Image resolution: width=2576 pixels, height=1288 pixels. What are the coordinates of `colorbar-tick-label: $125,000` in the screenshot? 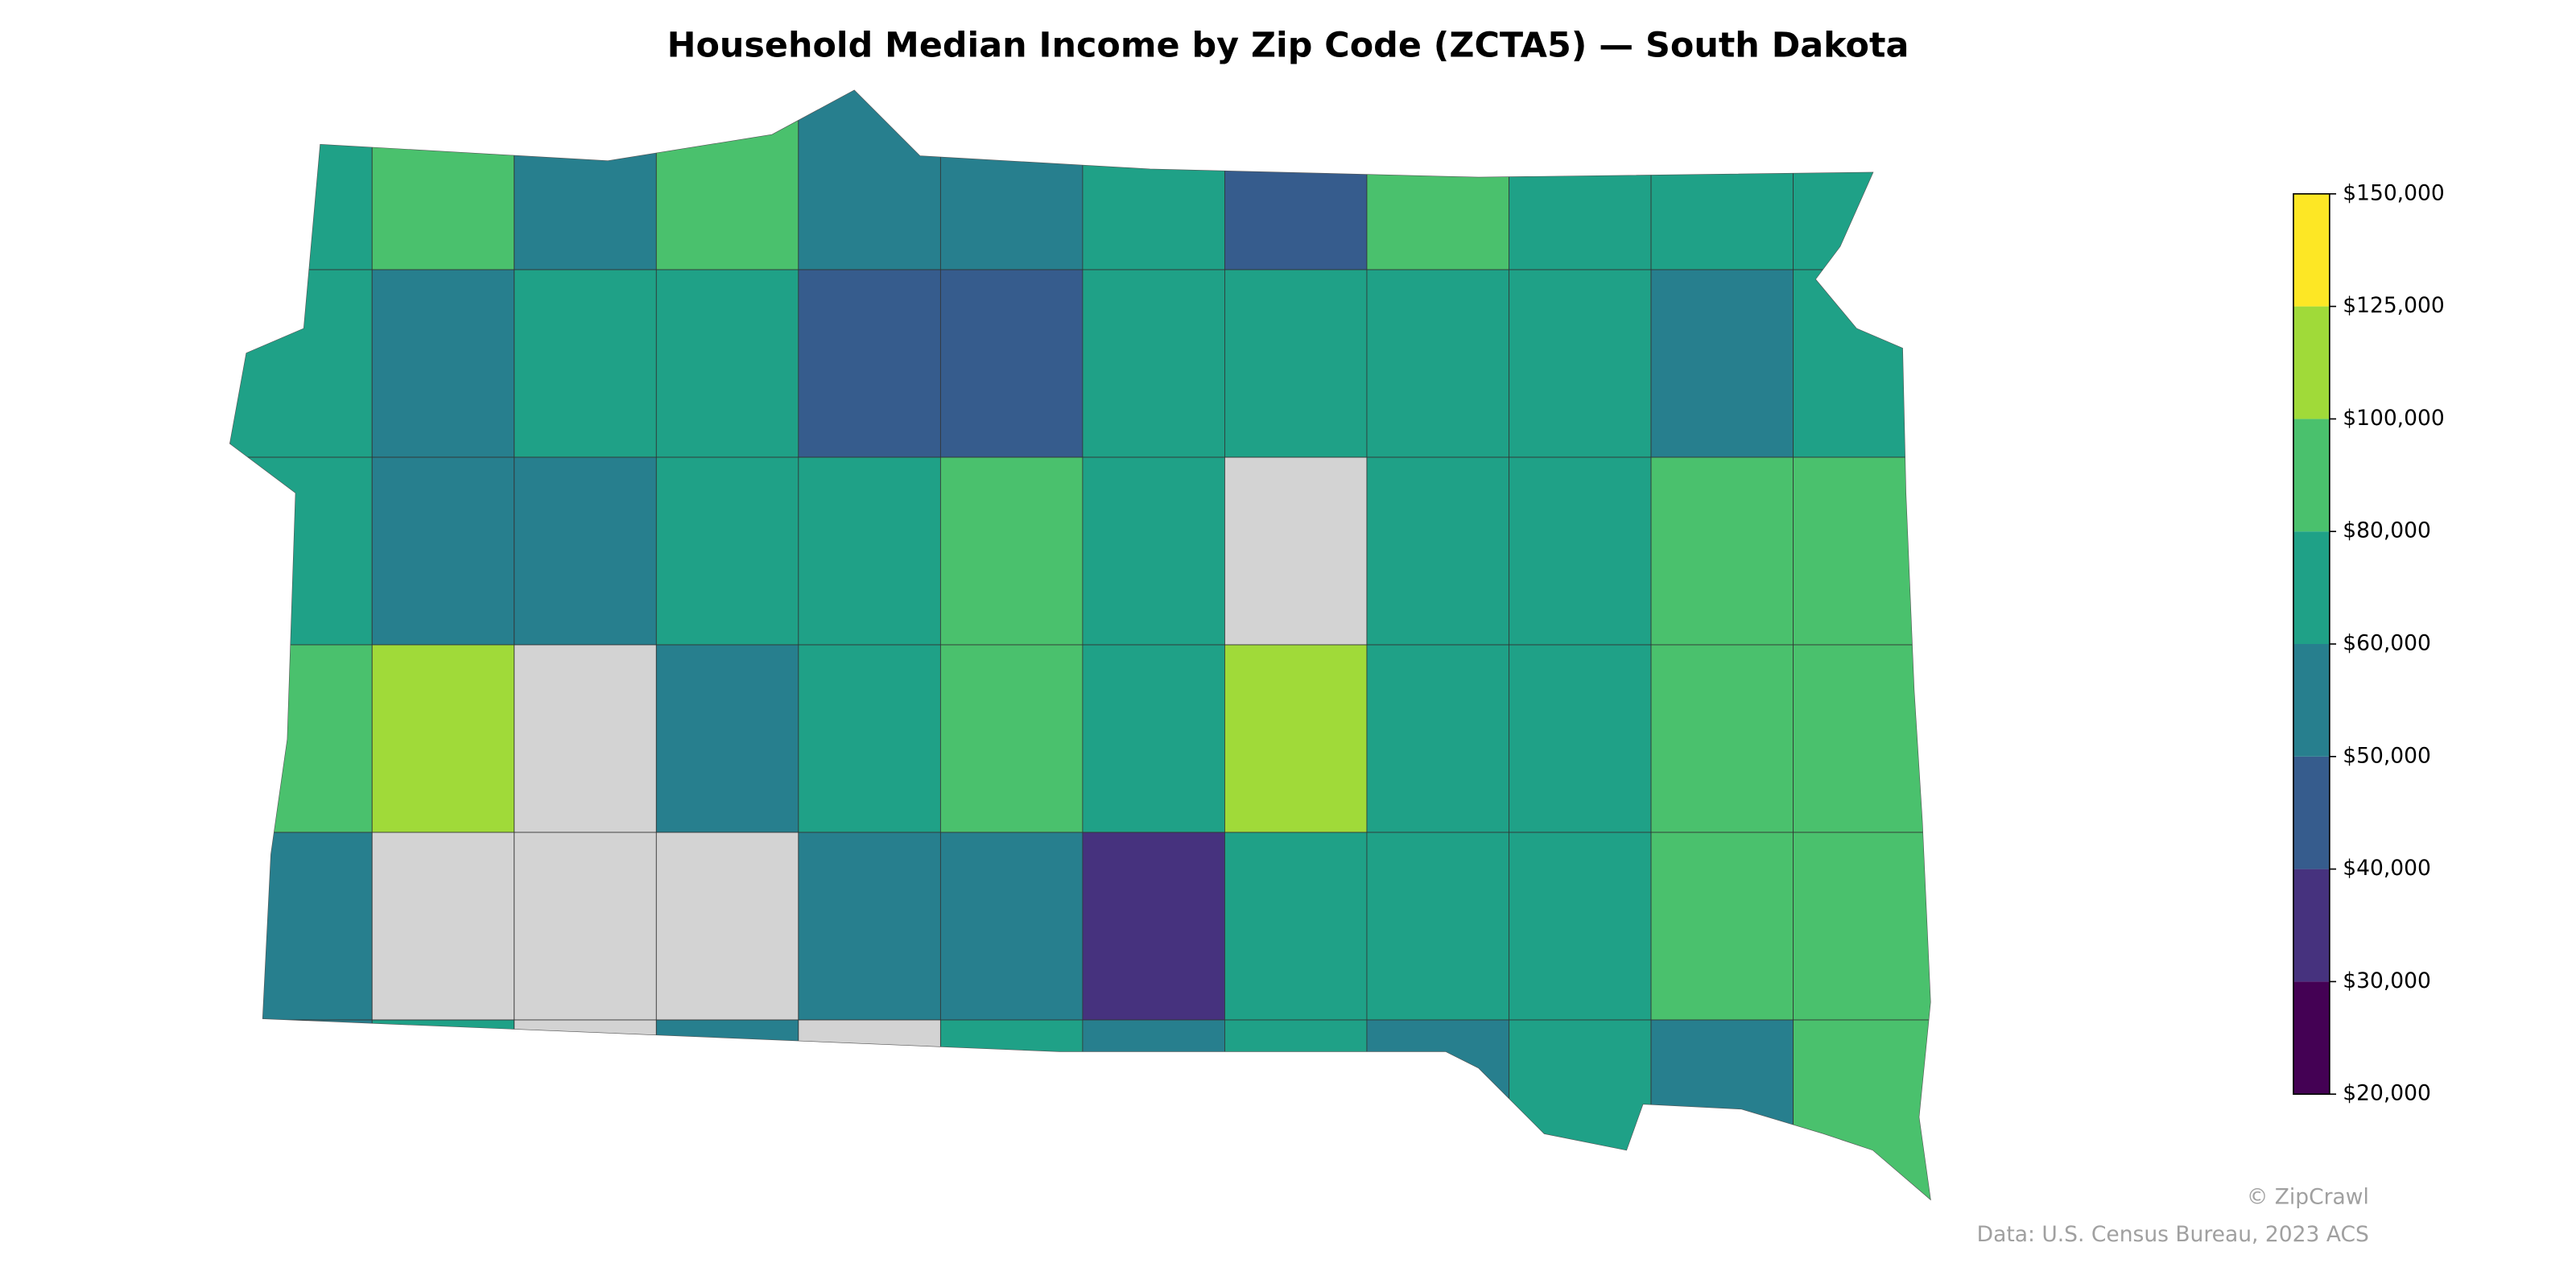 It's located at (2394, 305).